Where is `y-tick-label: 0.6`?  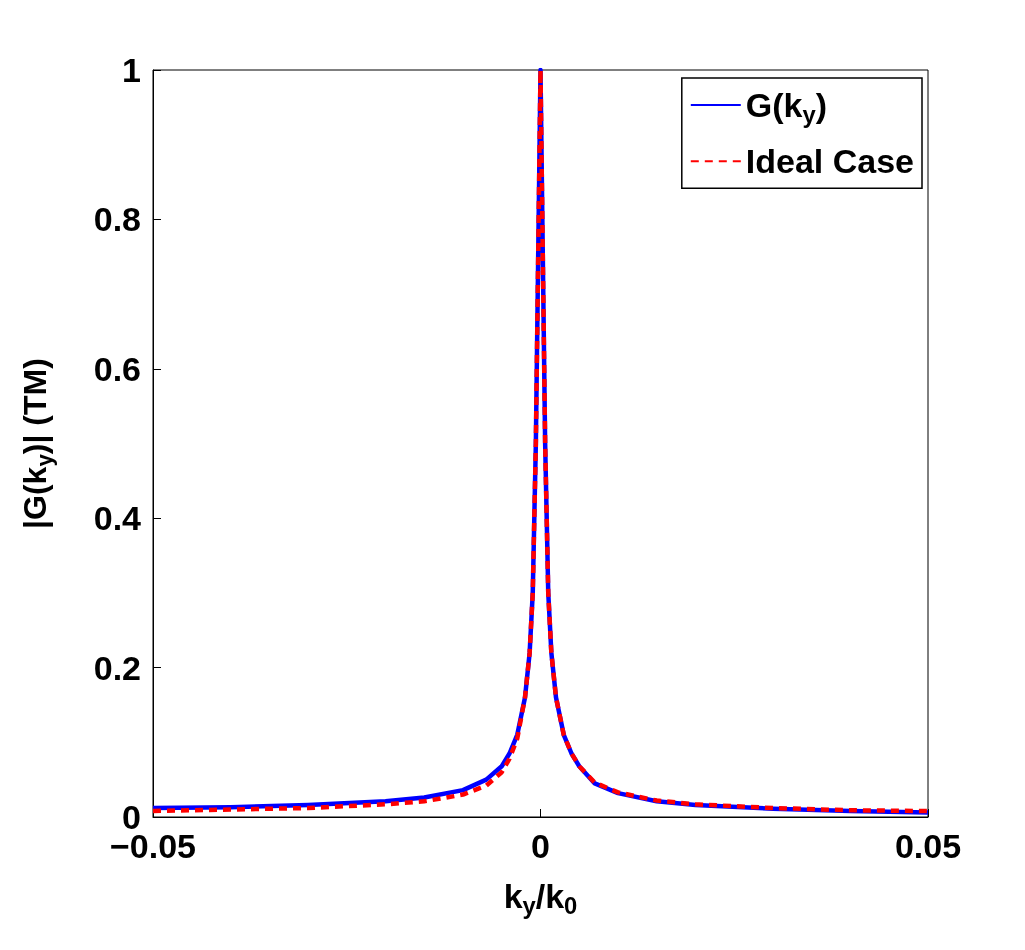
y-tick-label: 0.6 is located at coordinates (117, 368).